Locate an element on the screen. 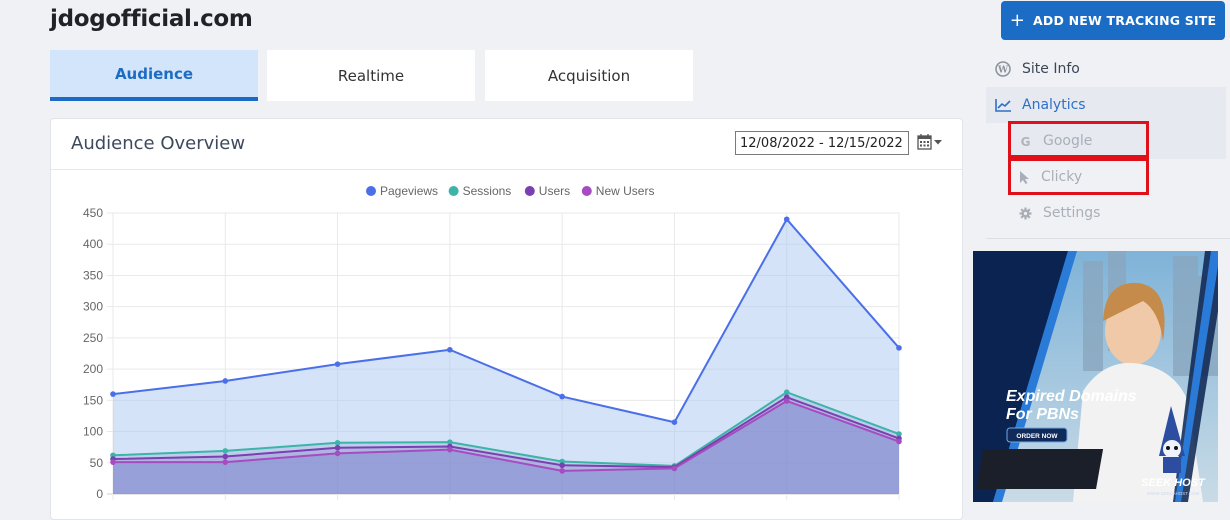 The image size is (1230, 520). y-tick-label: 250 is located at coordinates (93, 338).